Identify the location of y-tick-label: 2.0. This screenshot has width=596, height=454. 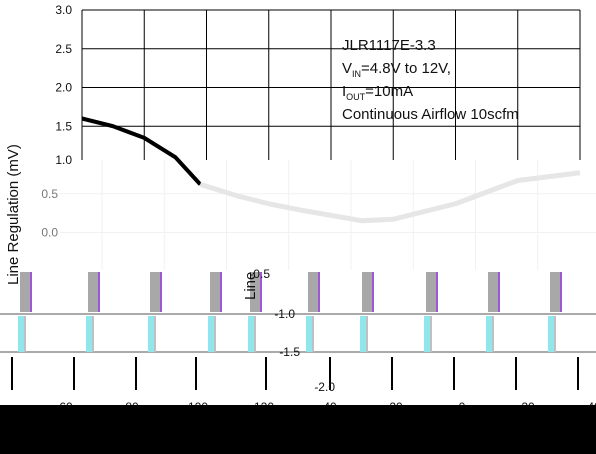
(63, 88).